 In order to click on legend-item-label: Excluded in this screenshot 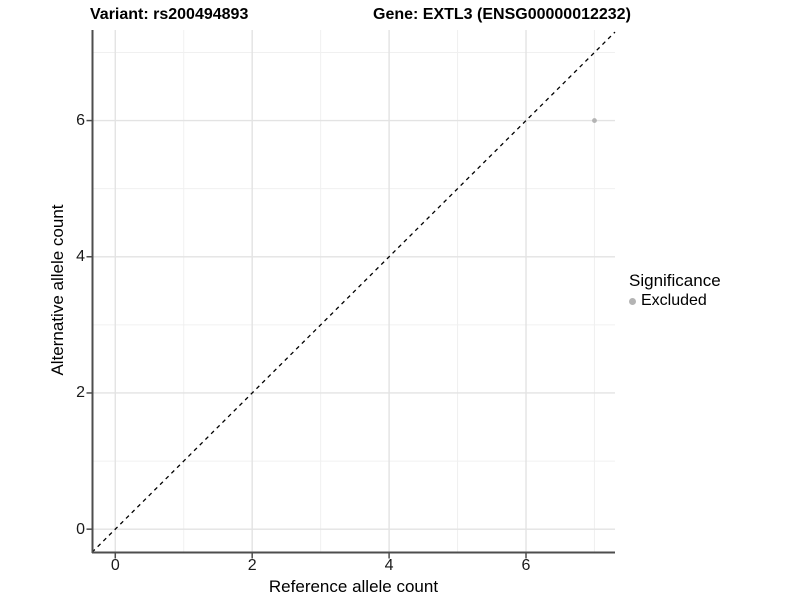, I will do `click(674, 300)`.